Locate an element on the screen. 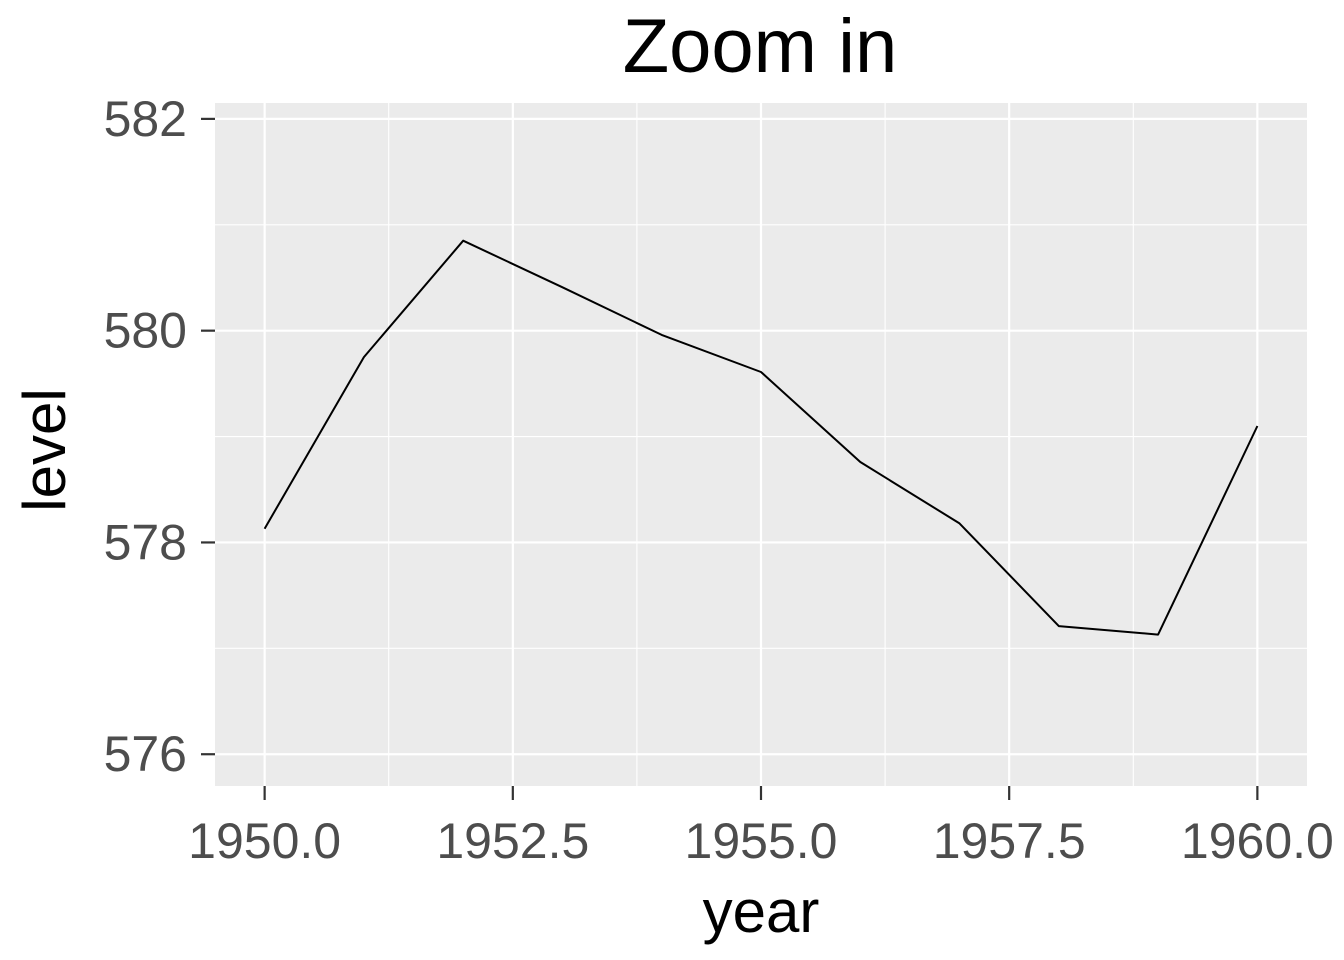  x-tick-label-1: 1952.5 is located at coordinates (512, 841).